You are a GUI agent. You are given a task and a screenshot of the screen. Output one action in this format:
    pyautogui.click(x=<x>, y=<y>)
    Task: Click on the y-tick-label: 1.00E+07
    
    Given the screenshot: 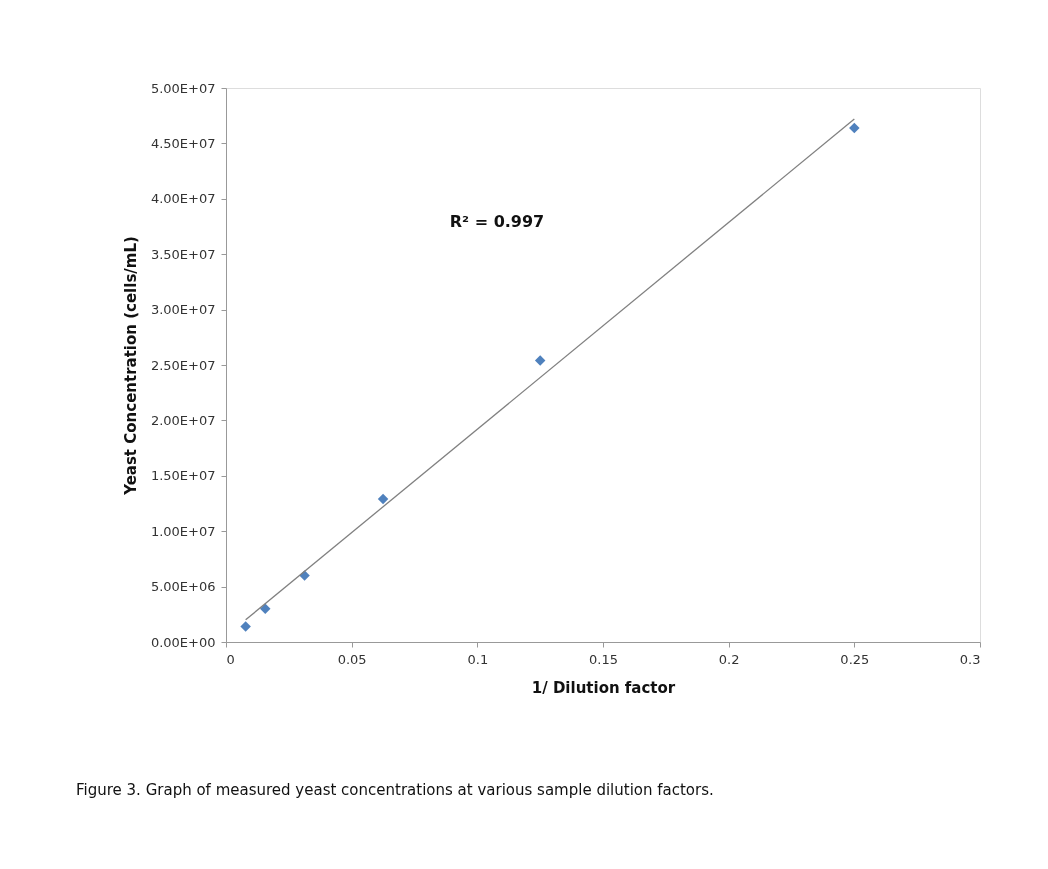 What is the action you would take?
    pyautogui.click(x=183, y=531)
    